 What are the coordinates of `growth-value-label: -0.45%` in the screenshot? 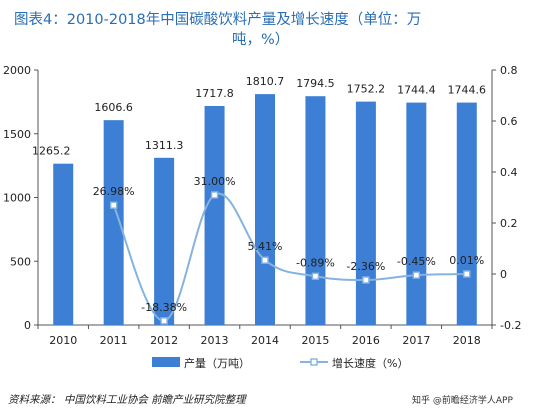 It's located at (416, 261).